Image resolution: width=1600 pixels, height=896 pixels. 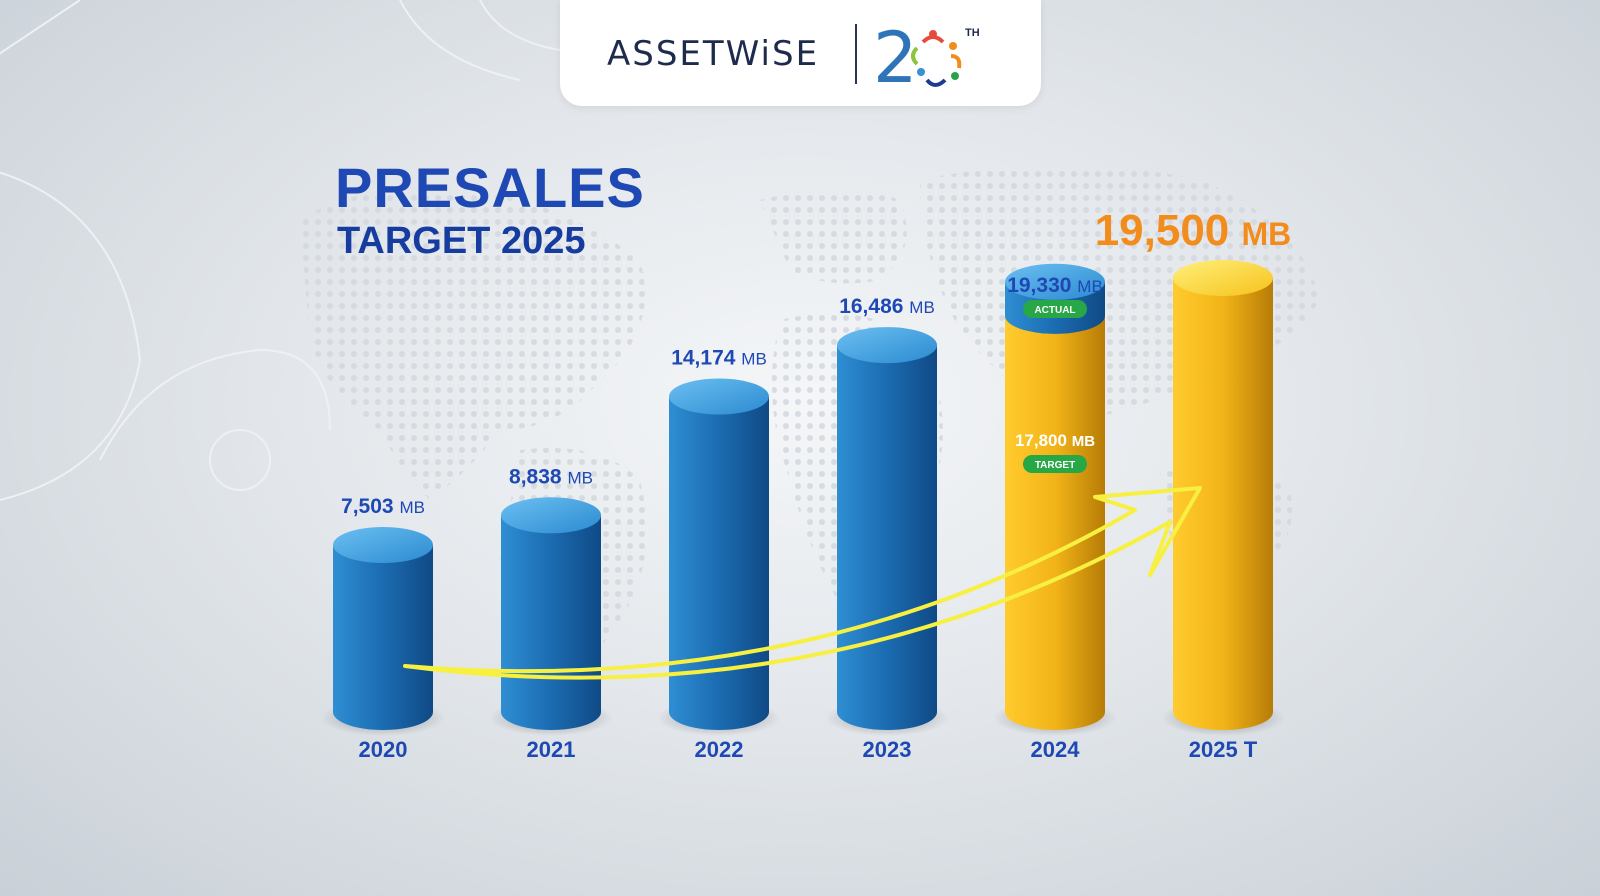 I want to click on logo-card: ASSETWiSE 2 TH, so click(x=800, y=53).